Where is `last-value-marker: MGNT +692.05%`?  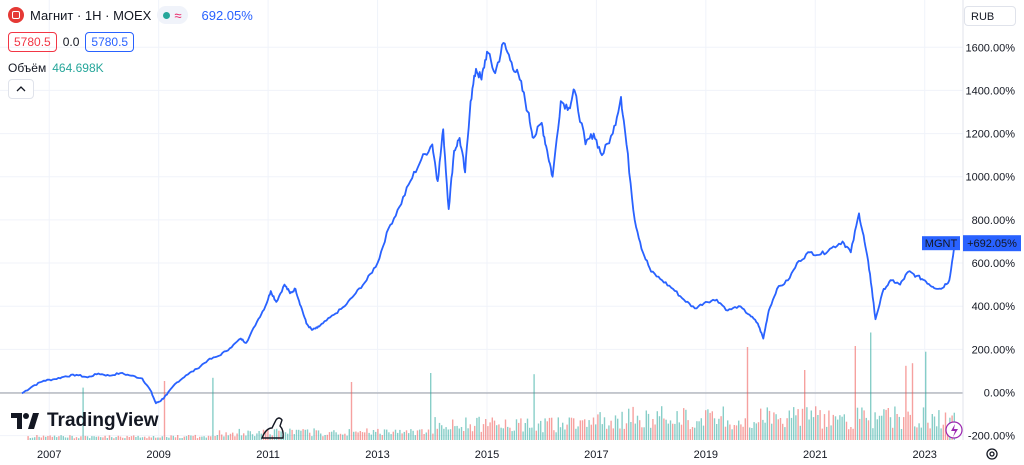 last-value-marker: MGNT +692.05% is located at coordinates (971, 243).